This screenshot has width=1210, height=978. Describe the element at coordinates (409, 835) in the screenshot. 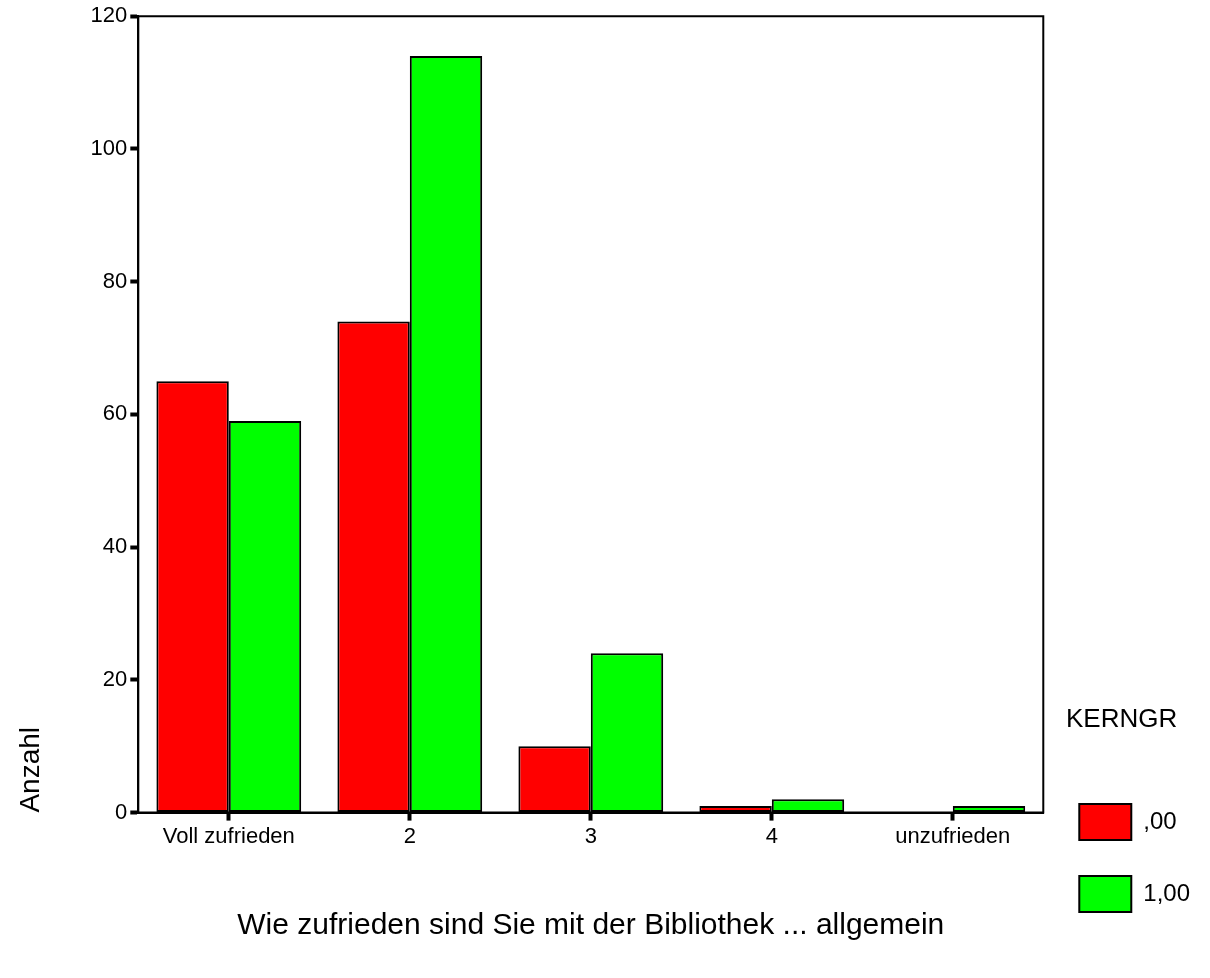

I see `x-tick-label: 2` at that location.